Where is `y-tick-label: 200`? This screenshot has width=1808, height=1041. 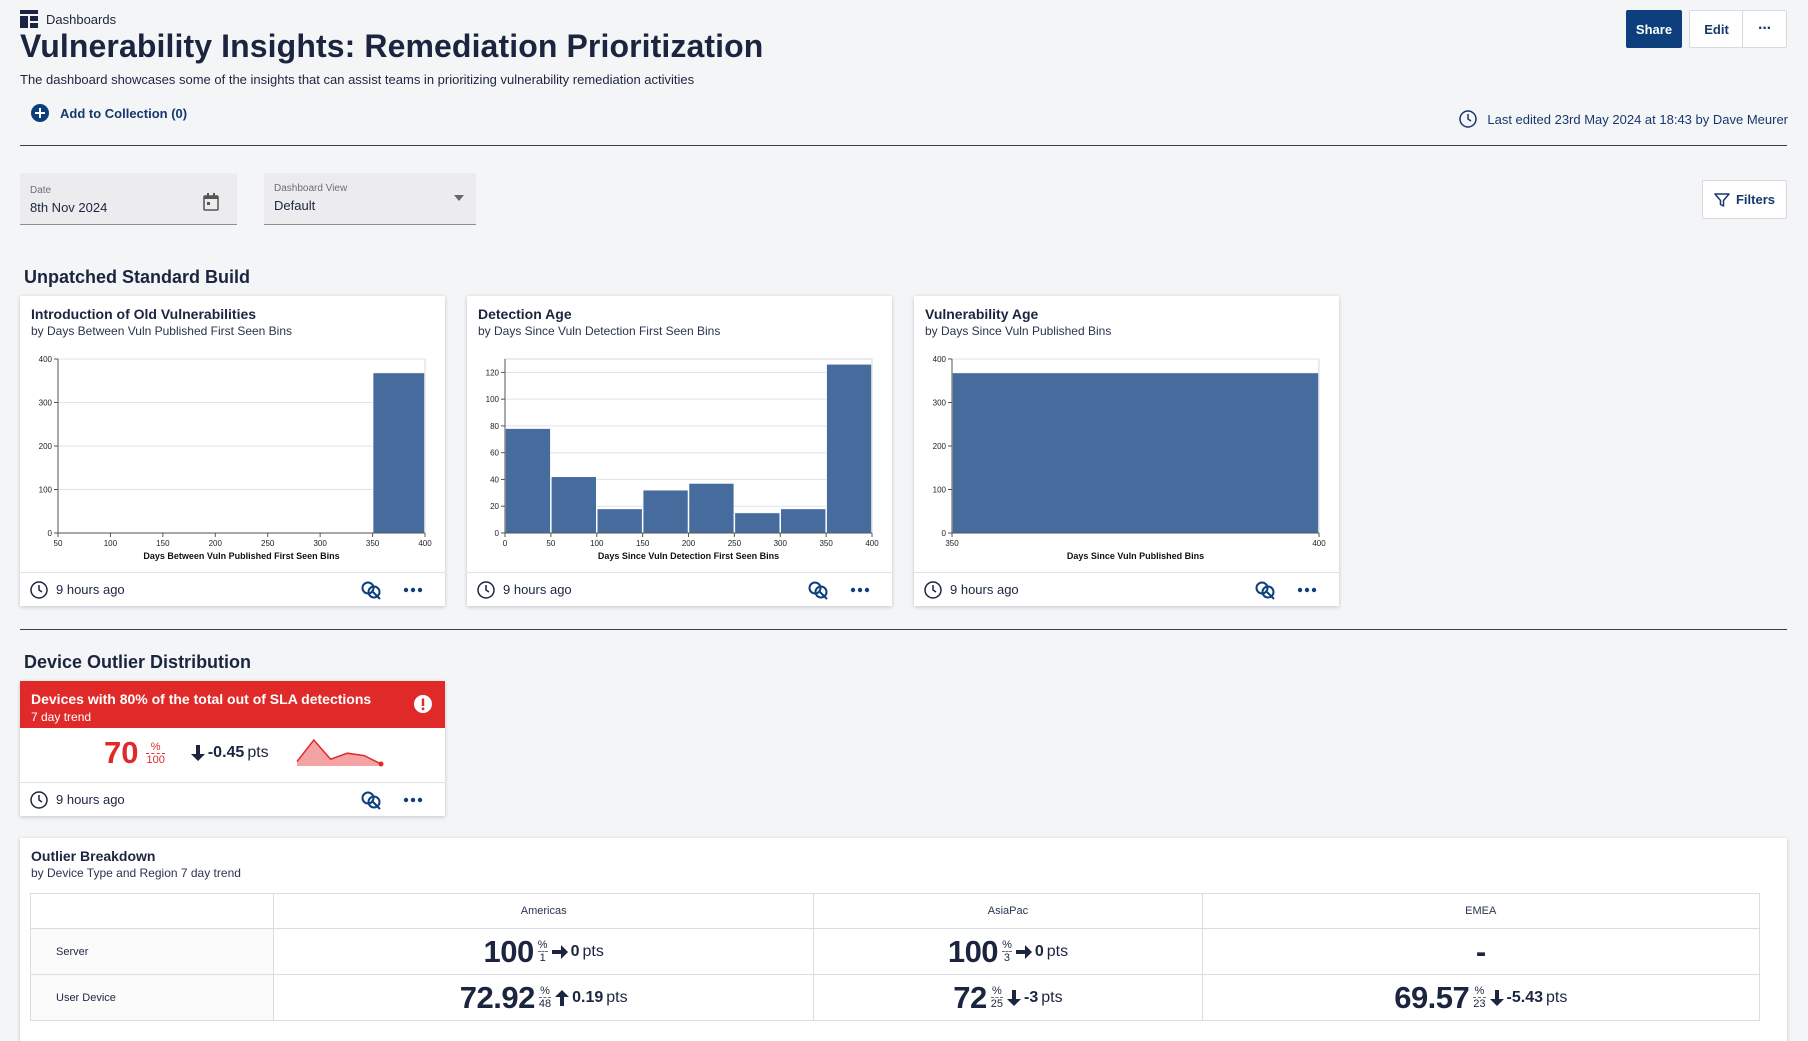 y-tick-label: 200 is located at coordinates (940, 446).